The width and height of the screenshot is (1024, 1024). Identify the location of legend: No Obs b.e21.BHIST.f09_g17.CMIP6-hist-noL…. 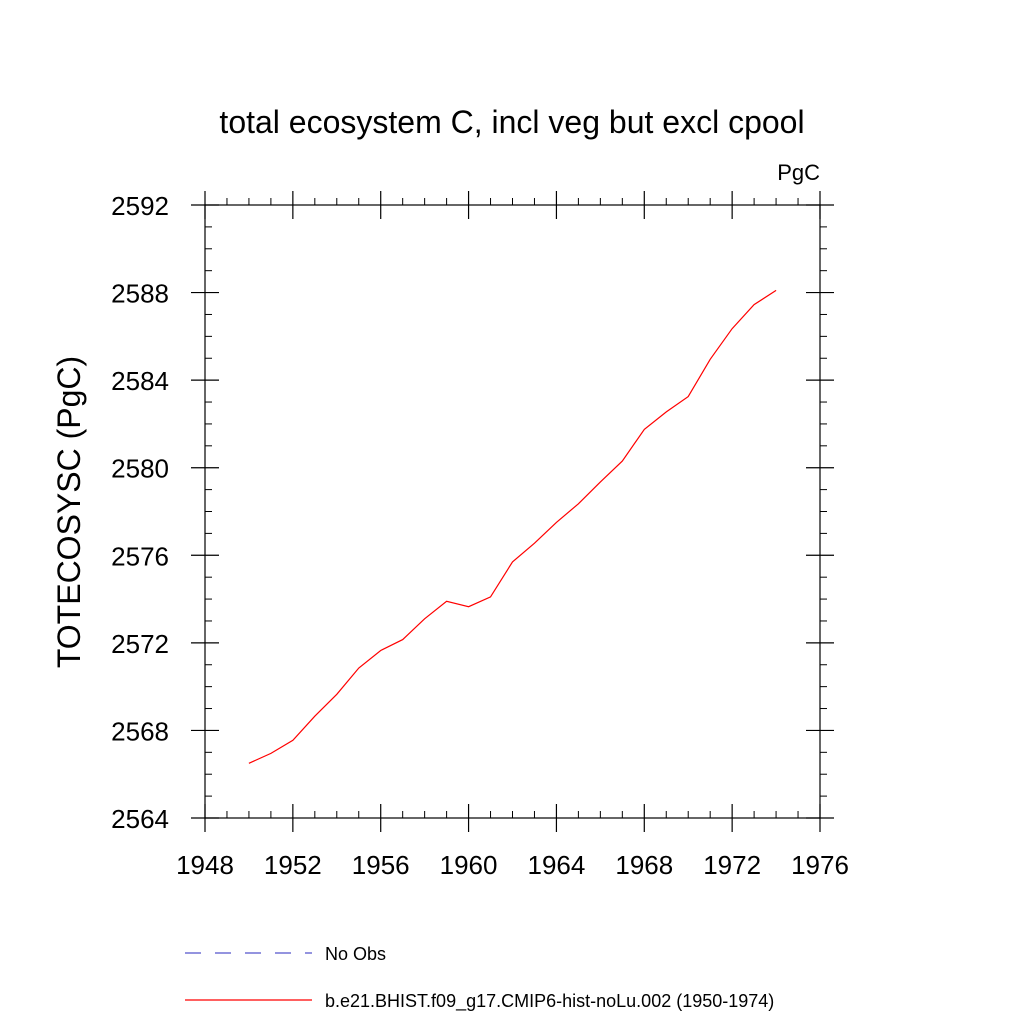
(479, 978).